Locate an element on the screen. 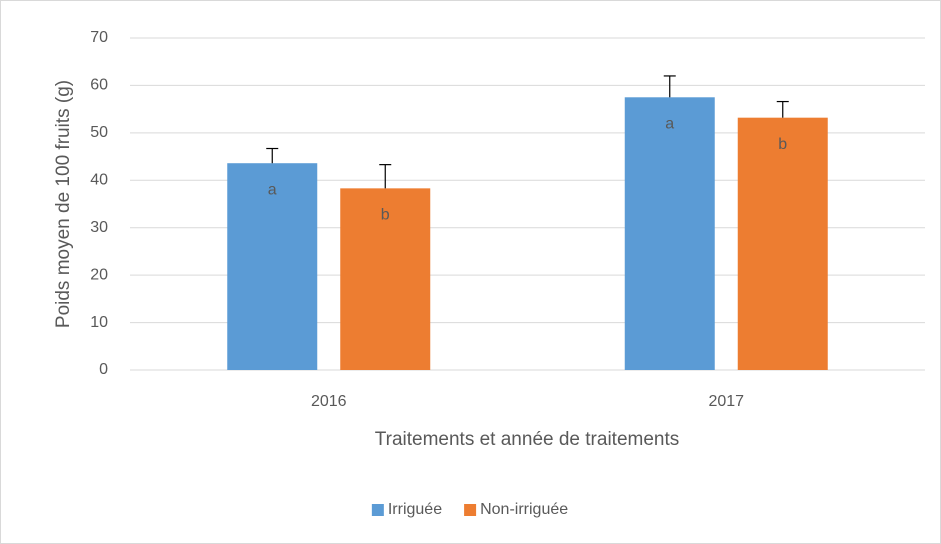 The image size is (941, 544). y-tick-label: 60 is located at coordinates (99, 85).